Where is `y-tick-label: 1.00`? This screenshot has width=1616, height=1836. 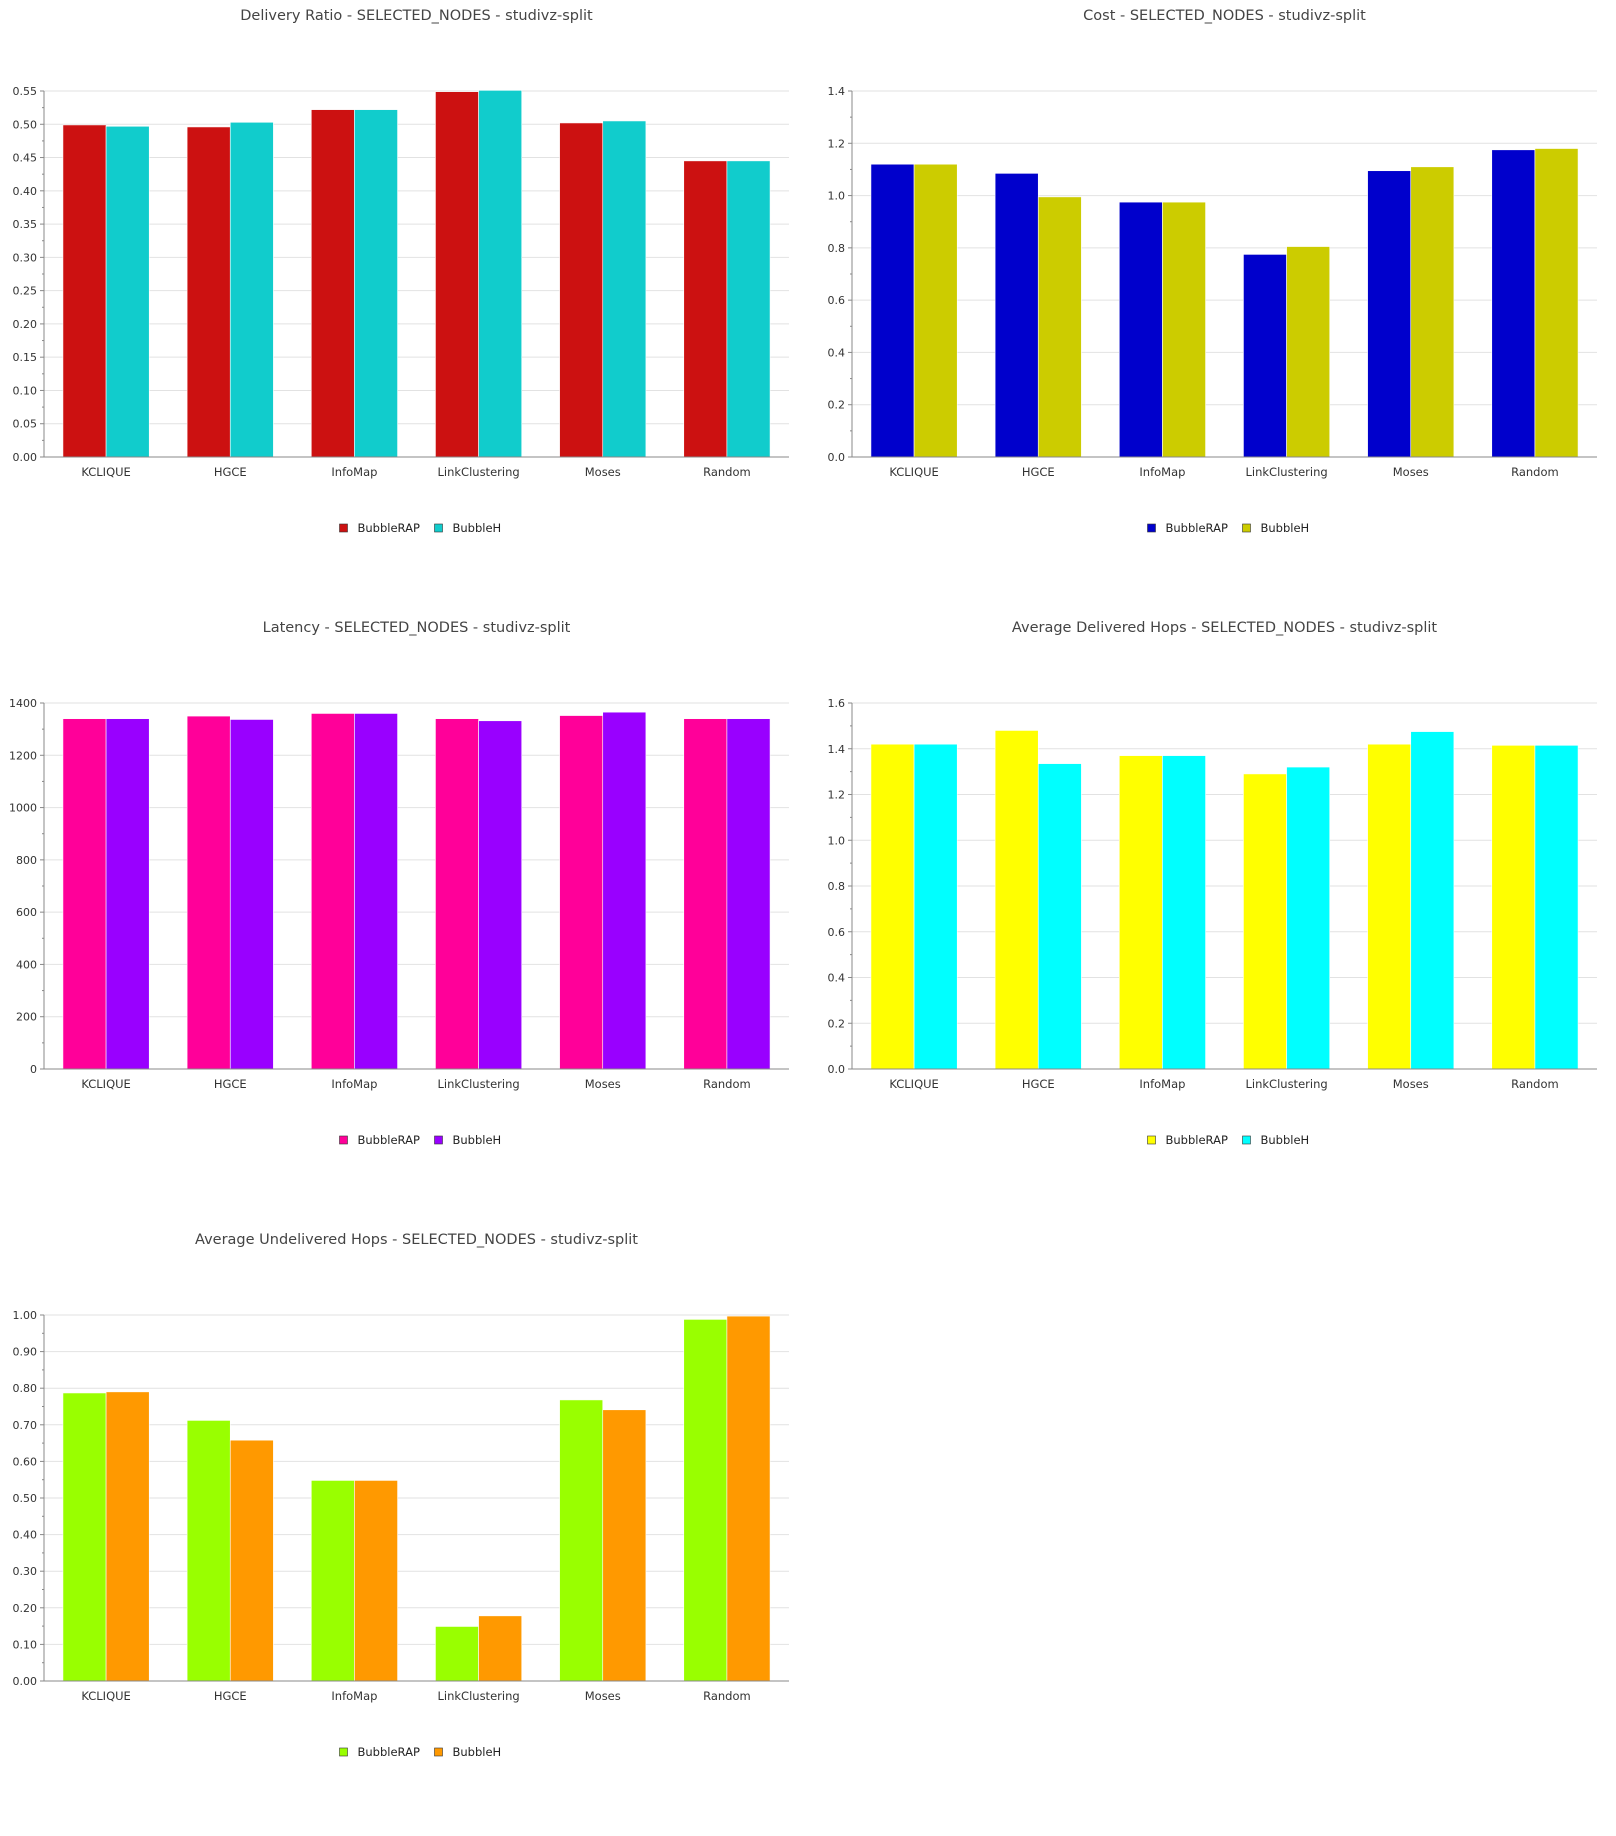 y-tick-label: 1.00 is located at coordinates (25, 1315).